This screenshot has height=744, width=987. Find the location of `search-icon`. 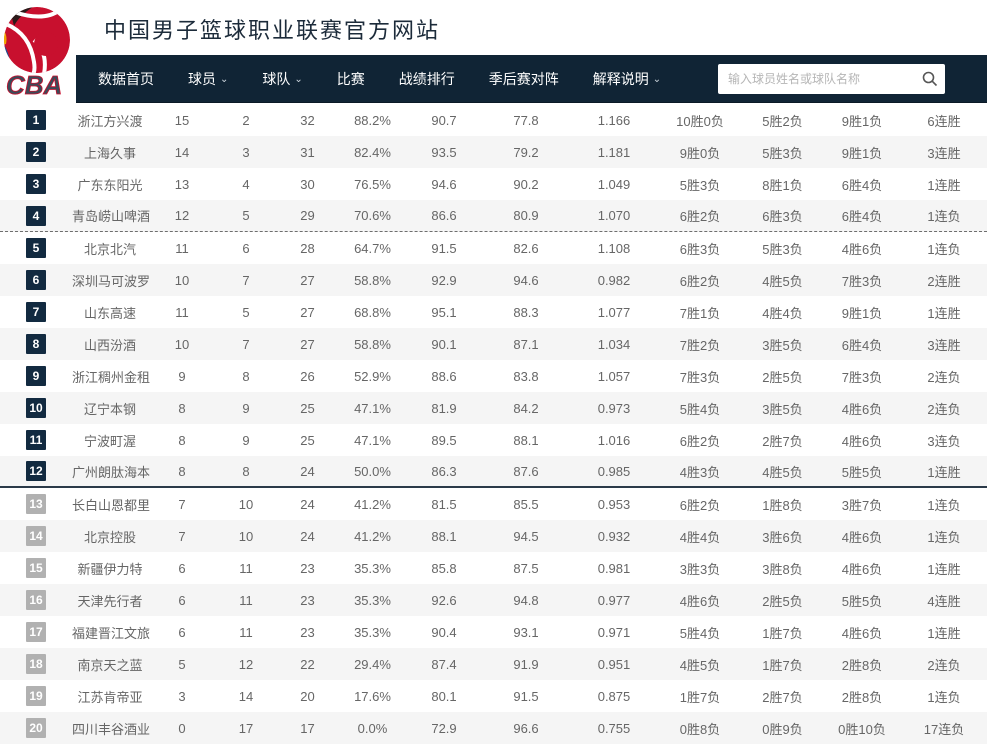

search-icon is located at coordinates (930, 78).